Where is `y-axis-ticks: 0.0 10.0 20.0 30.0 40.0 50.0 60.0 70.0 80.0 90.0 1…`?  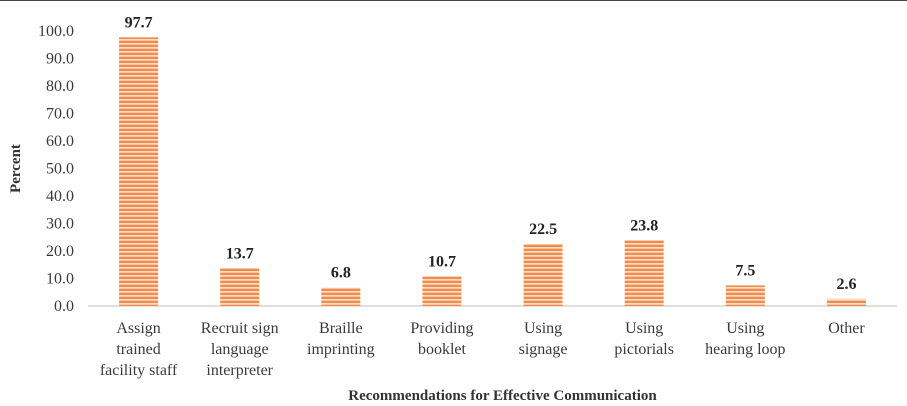
y-axis-ticks: 0.0 10.0 20.0 30.0 40.0 50.0 60.0 70.0 80.0 90.0 1… is located at coordinates (56, 169).